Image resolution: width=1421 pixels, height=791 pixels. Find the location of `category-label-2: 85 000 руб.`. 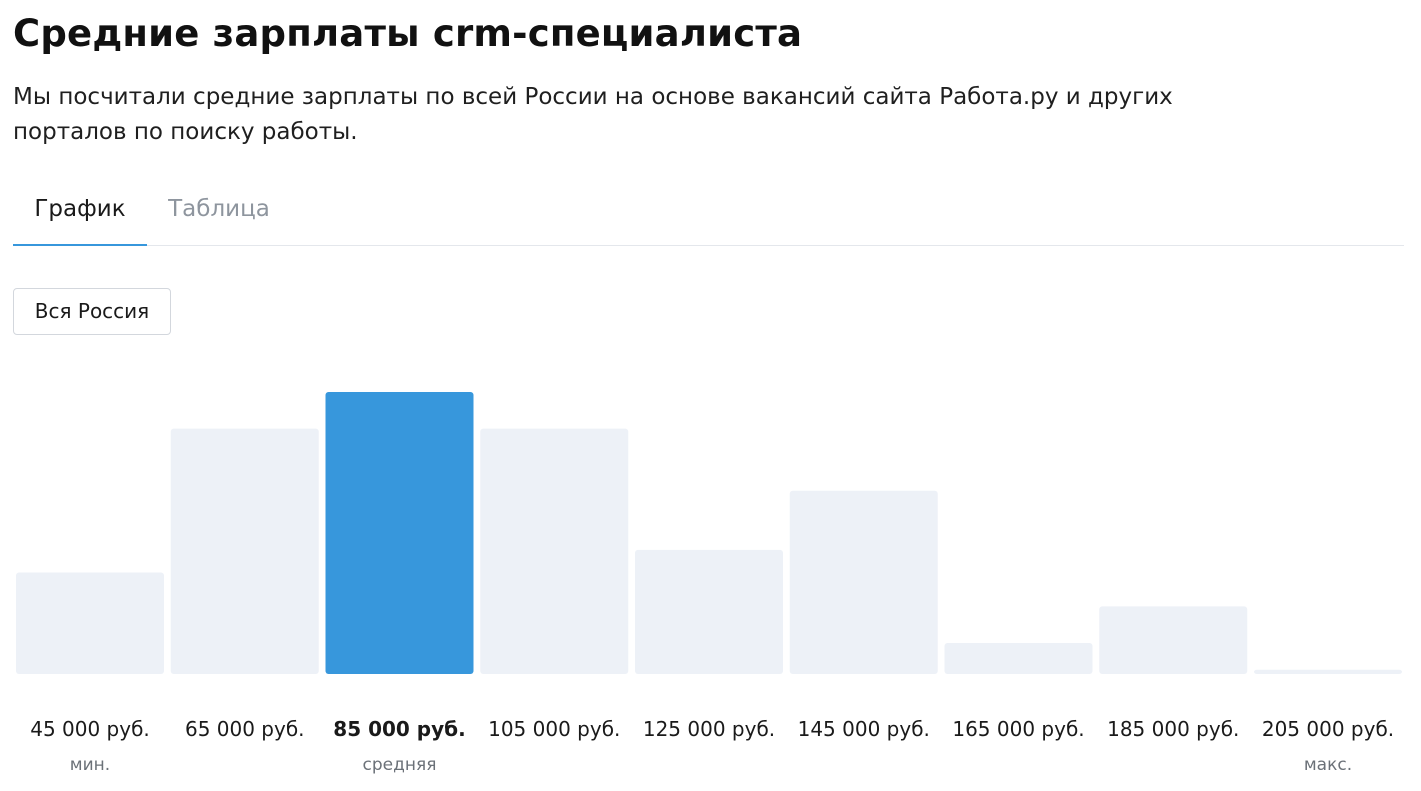

category-label-2: 85 000 руб. is located at coordinates (399, 729).